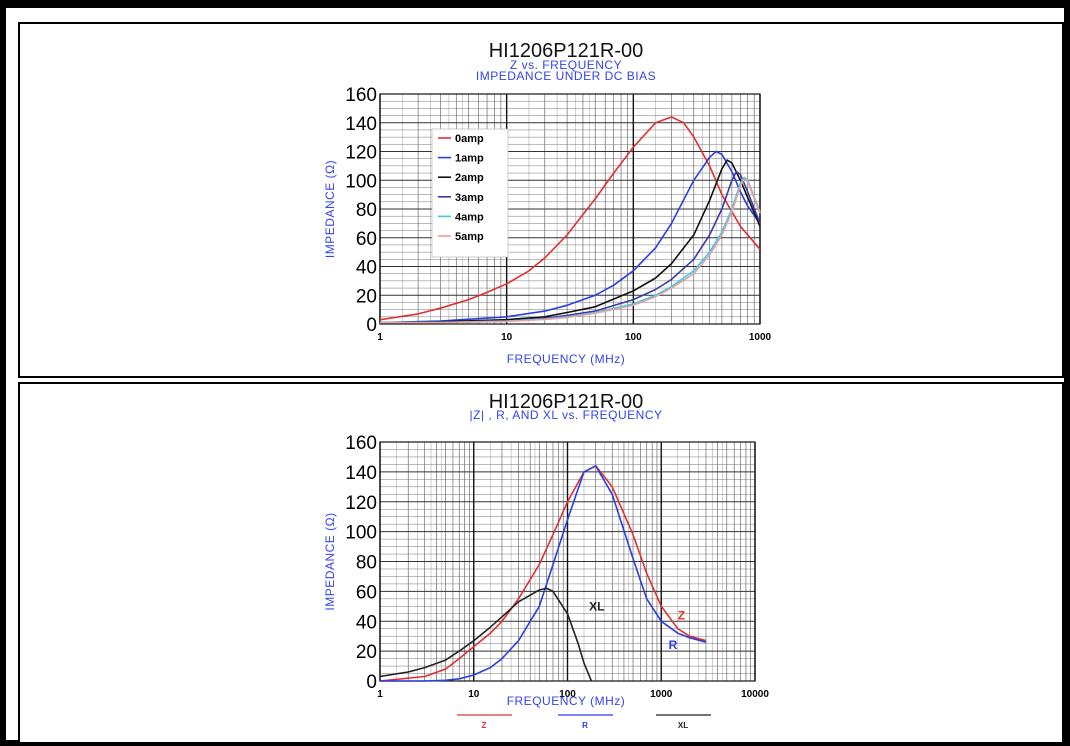  Describe the element at coordinates (469, 237) in the screenshot. I see `legend-label: 5amp` at that location.